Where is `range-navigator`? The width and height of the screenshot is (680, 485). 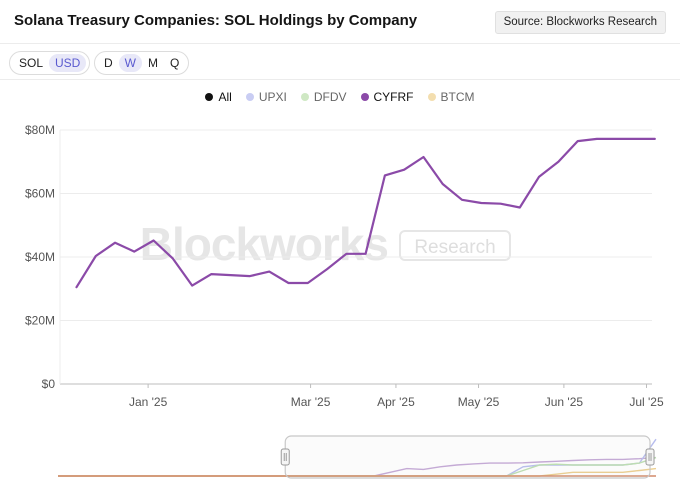
range-navigator is located at coordinates (340, 457).